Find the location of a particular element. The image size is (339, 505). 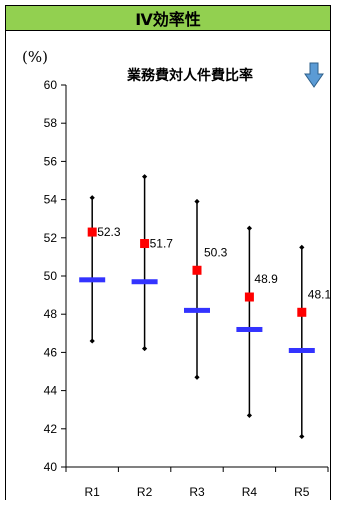

data-label: 52.3 is located at coordinates (109, 232).